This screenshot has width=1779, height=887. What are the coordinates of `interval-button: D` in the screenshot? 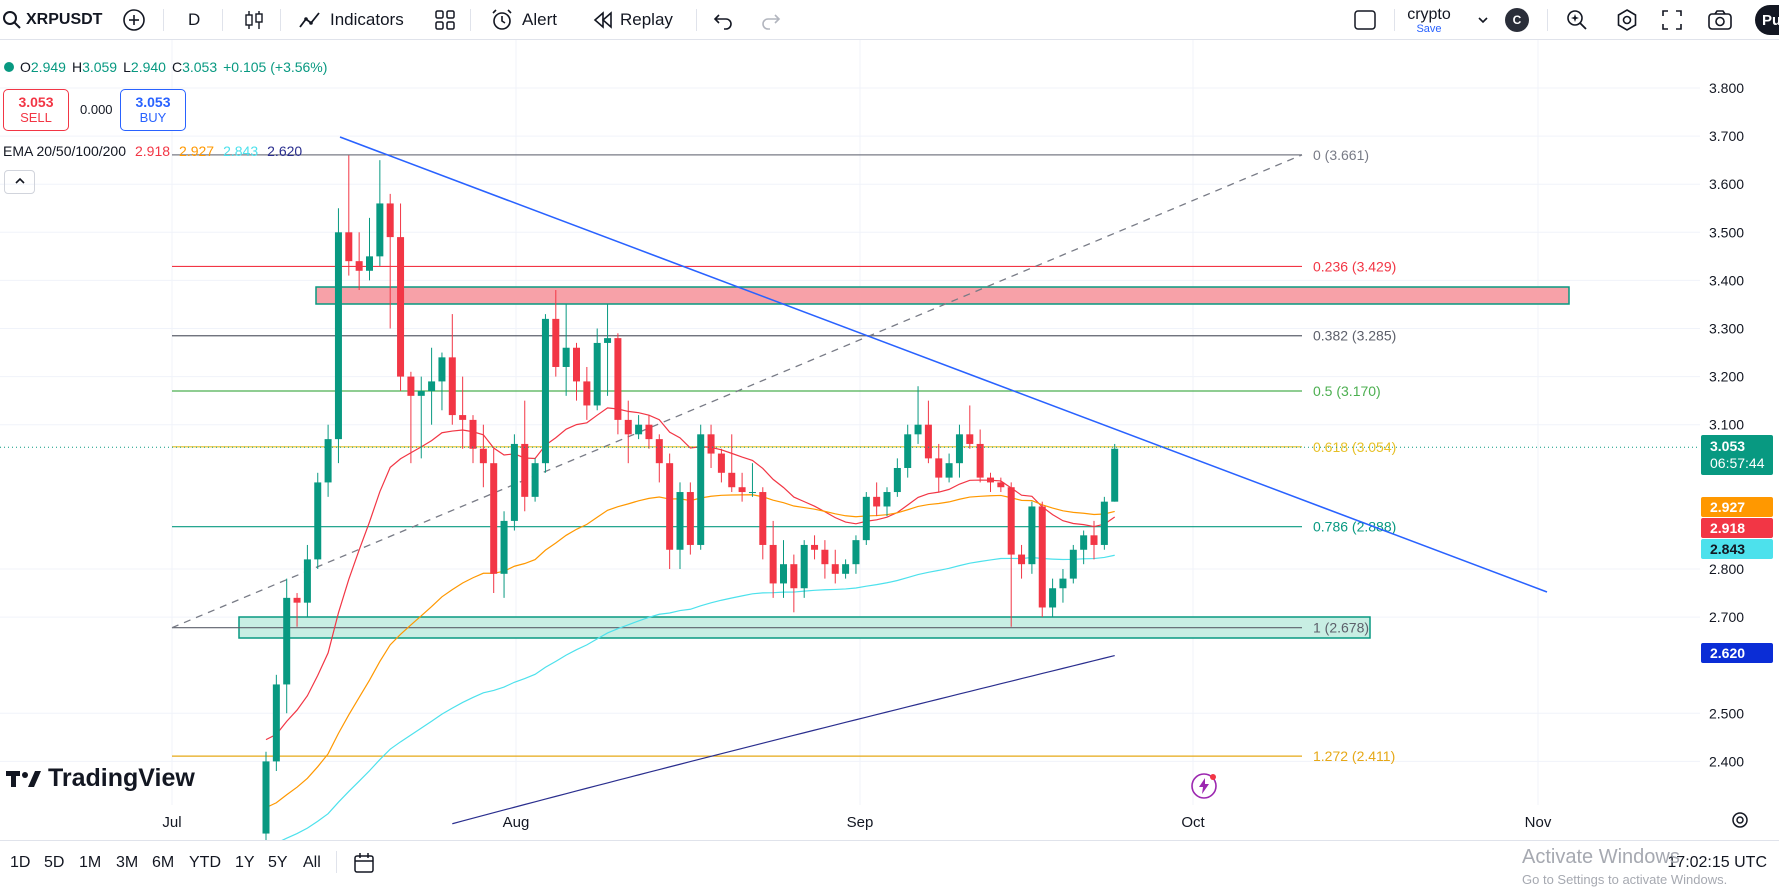 It's located at (194, 19).